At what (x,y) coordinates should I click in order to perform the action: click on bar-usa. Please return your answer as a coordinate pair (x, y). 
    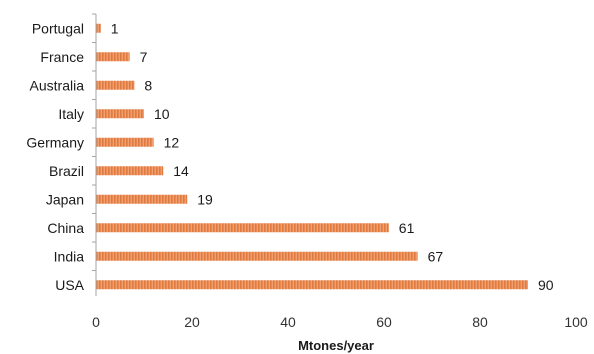
    Looking at the image, I should click on (312, 285).